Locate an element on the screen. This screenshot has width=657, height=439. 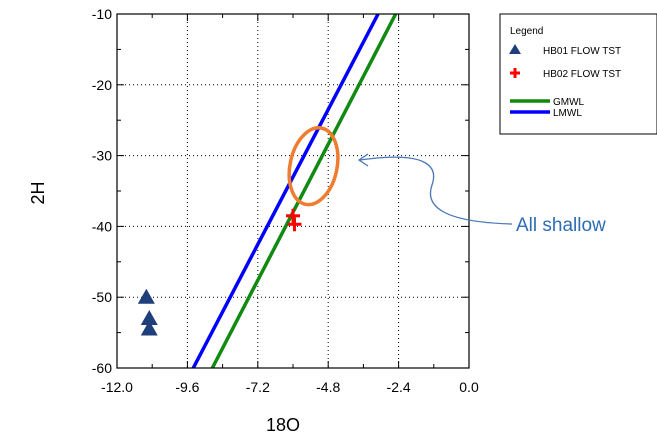
x-tick-label: -4.8 is located at coordinates (328, 387).